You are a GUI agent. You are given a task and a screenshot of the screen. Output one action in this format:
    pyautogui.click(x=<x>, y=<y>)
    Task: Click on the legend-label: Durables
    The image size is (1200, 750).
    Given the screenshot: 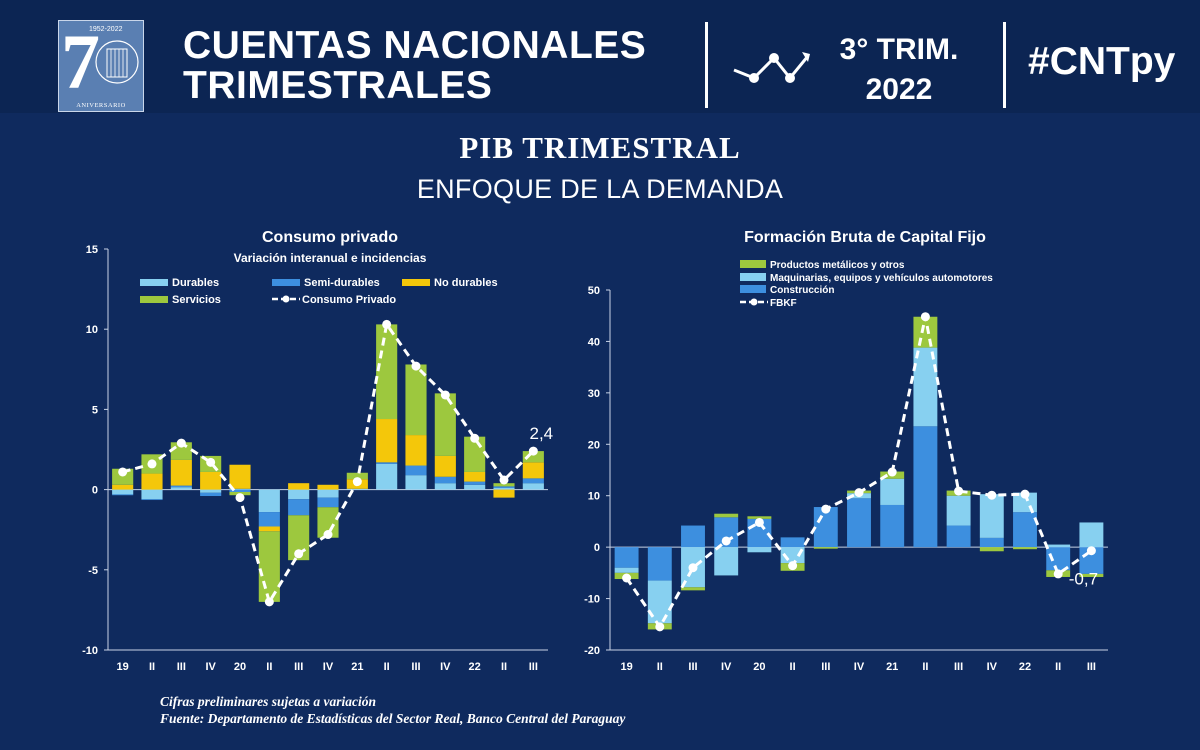 What is the action you would take?
    pyautogui.click(x=195, y=283)
    